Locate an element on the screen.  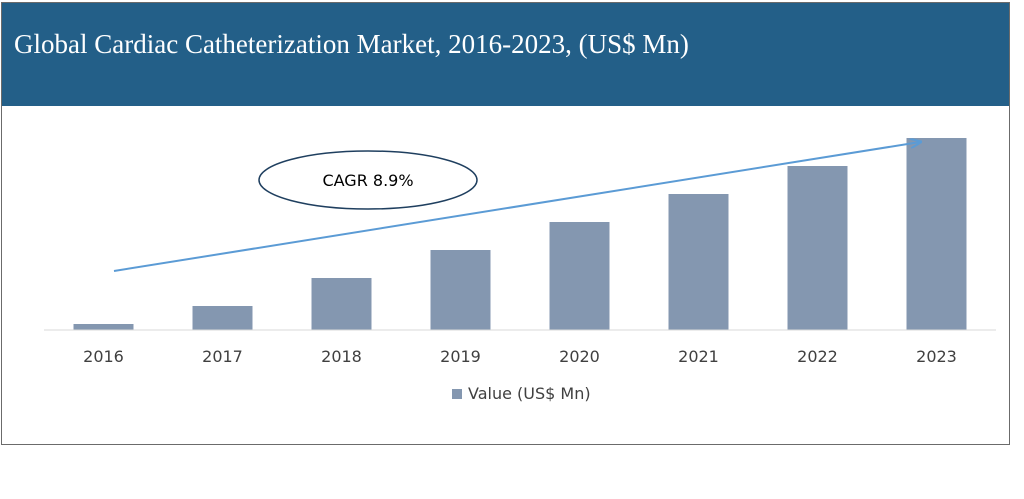
bar-2022 is located at coordinates (817, 248).